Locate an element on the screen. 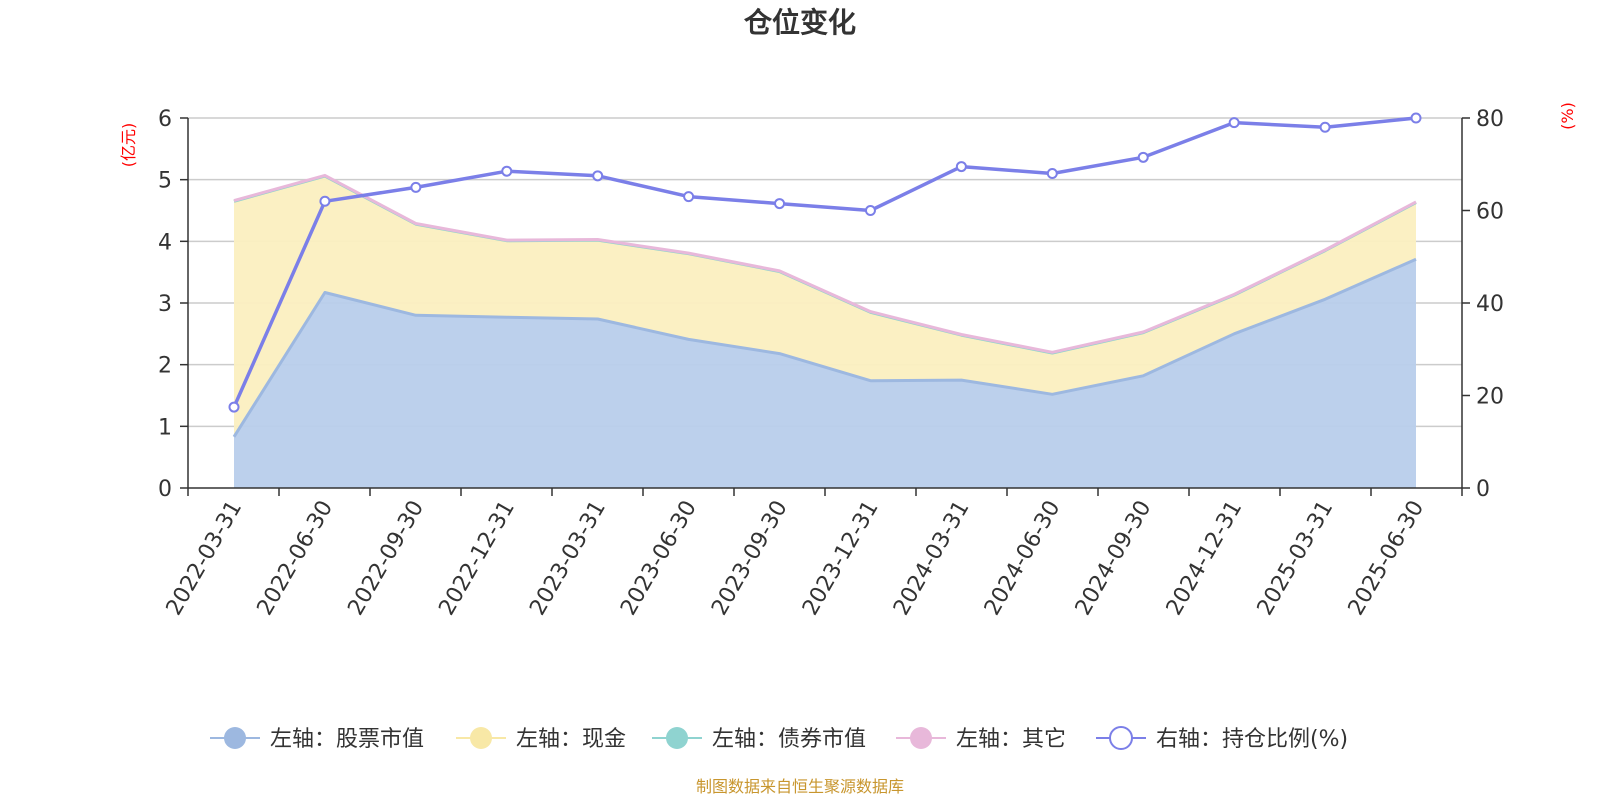  x-tick-label-2024-03-31: 2024-03-31 is located at coordinates (932, 558).